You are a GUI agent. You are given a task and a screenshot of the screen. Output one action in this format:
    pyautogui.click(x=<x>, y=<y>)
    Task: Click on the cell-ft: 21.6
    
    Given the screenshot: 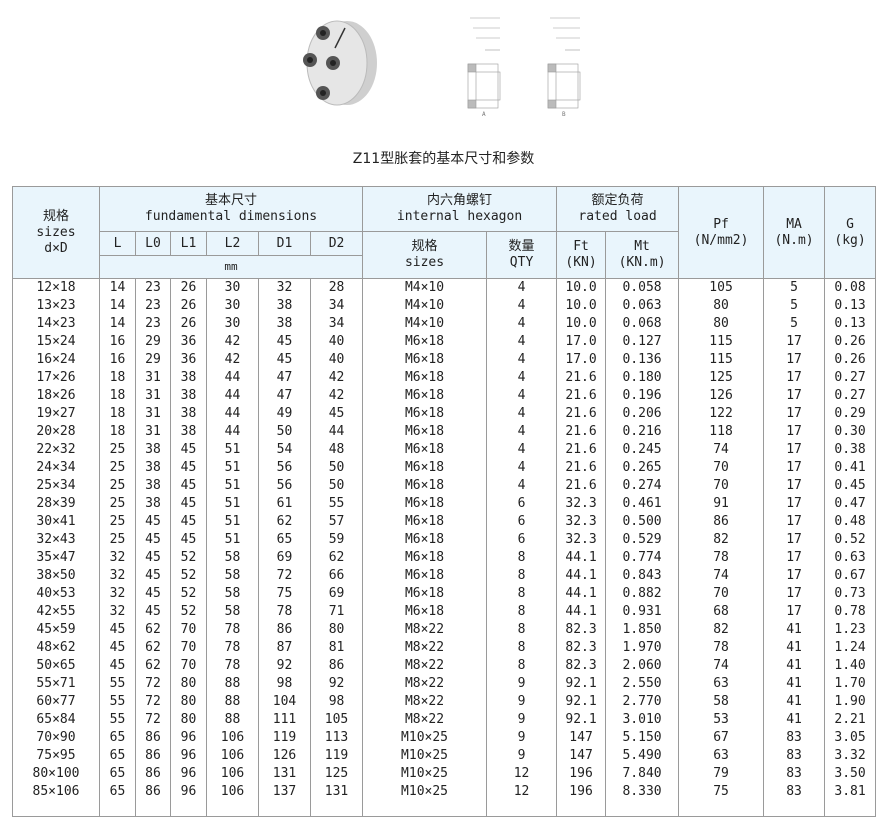 What is the action you would take?
    pyautogui.click(x=581, y=450)
    